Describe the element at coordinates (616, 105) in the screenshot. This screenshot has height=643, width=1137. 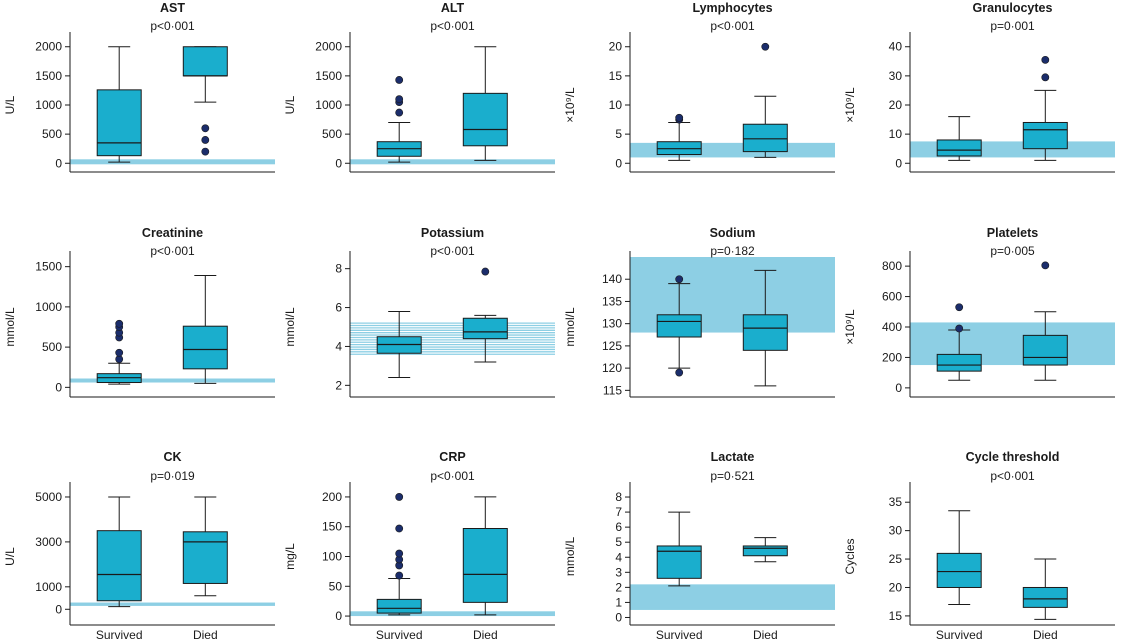
I see `y-tick-label: 10` at that location.